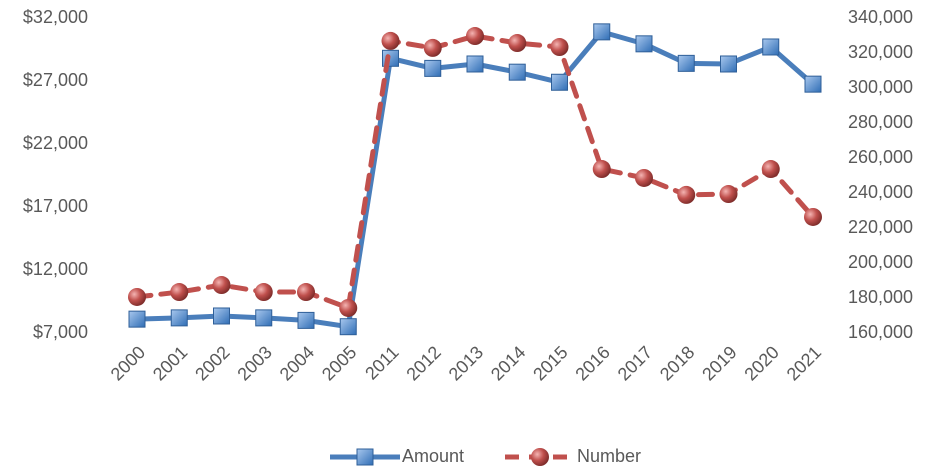 The height and width of the screenshot is (475, 946). I want to click on x-tick-label: 2014, so click(508, 363).